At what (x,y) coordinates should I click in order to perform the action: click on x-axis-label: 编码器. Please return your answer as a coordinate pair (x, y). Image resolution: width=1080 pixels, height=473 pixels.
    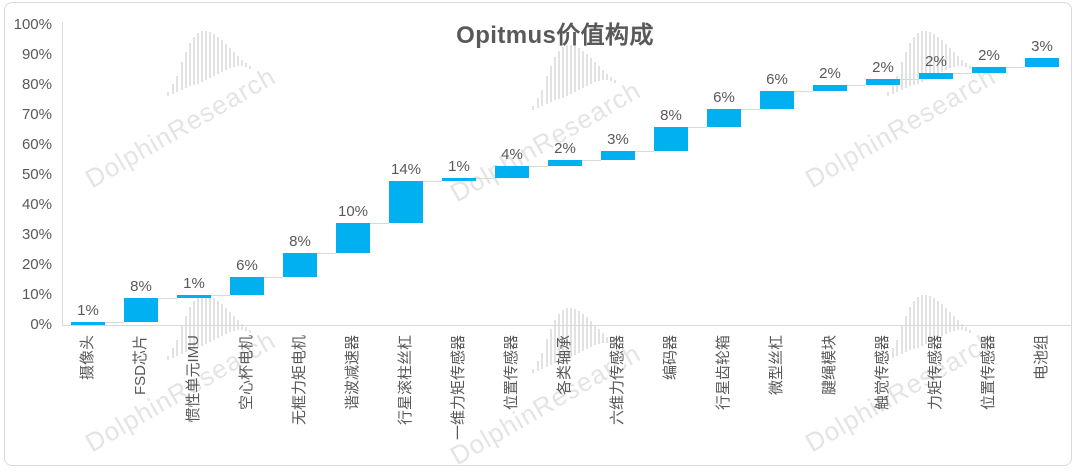
    Looking at the image, I should click on (670, 358).